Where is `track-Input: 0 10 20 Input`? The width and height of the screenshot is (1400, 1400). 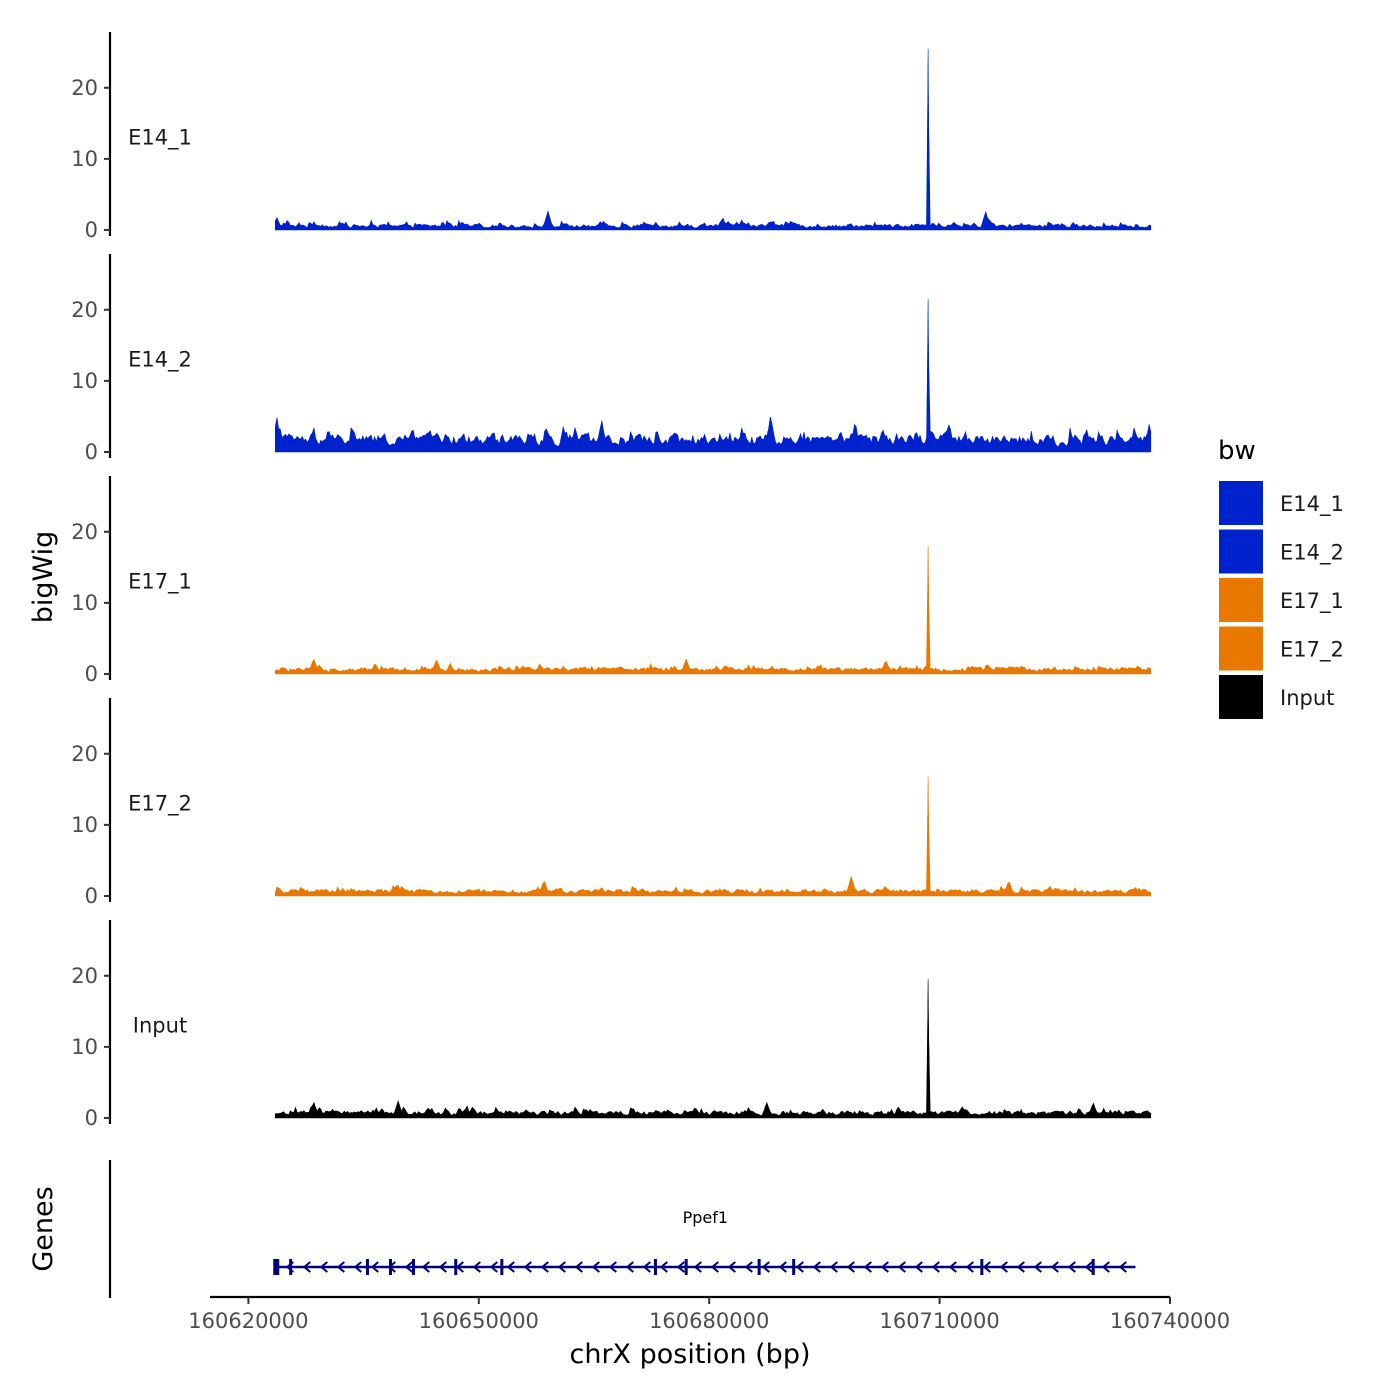
track-Input: 0 10 20 Input is located at coordinates (611, 1025).